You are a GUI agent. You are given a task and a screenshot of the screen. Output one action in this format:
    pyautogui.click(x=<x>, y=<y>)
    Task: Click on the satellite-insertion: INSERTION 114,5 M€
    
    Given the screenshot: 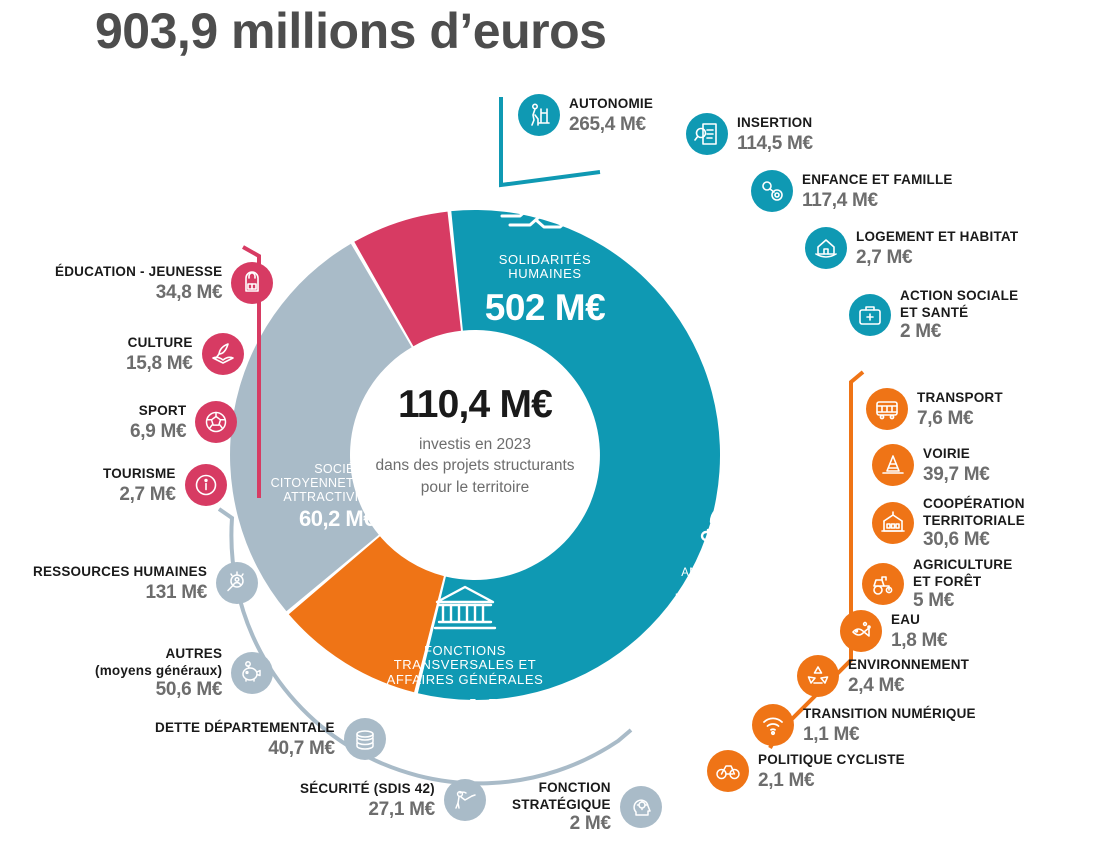 What is the action you would take?
    pyautogui.click(x=749, y=134)
    